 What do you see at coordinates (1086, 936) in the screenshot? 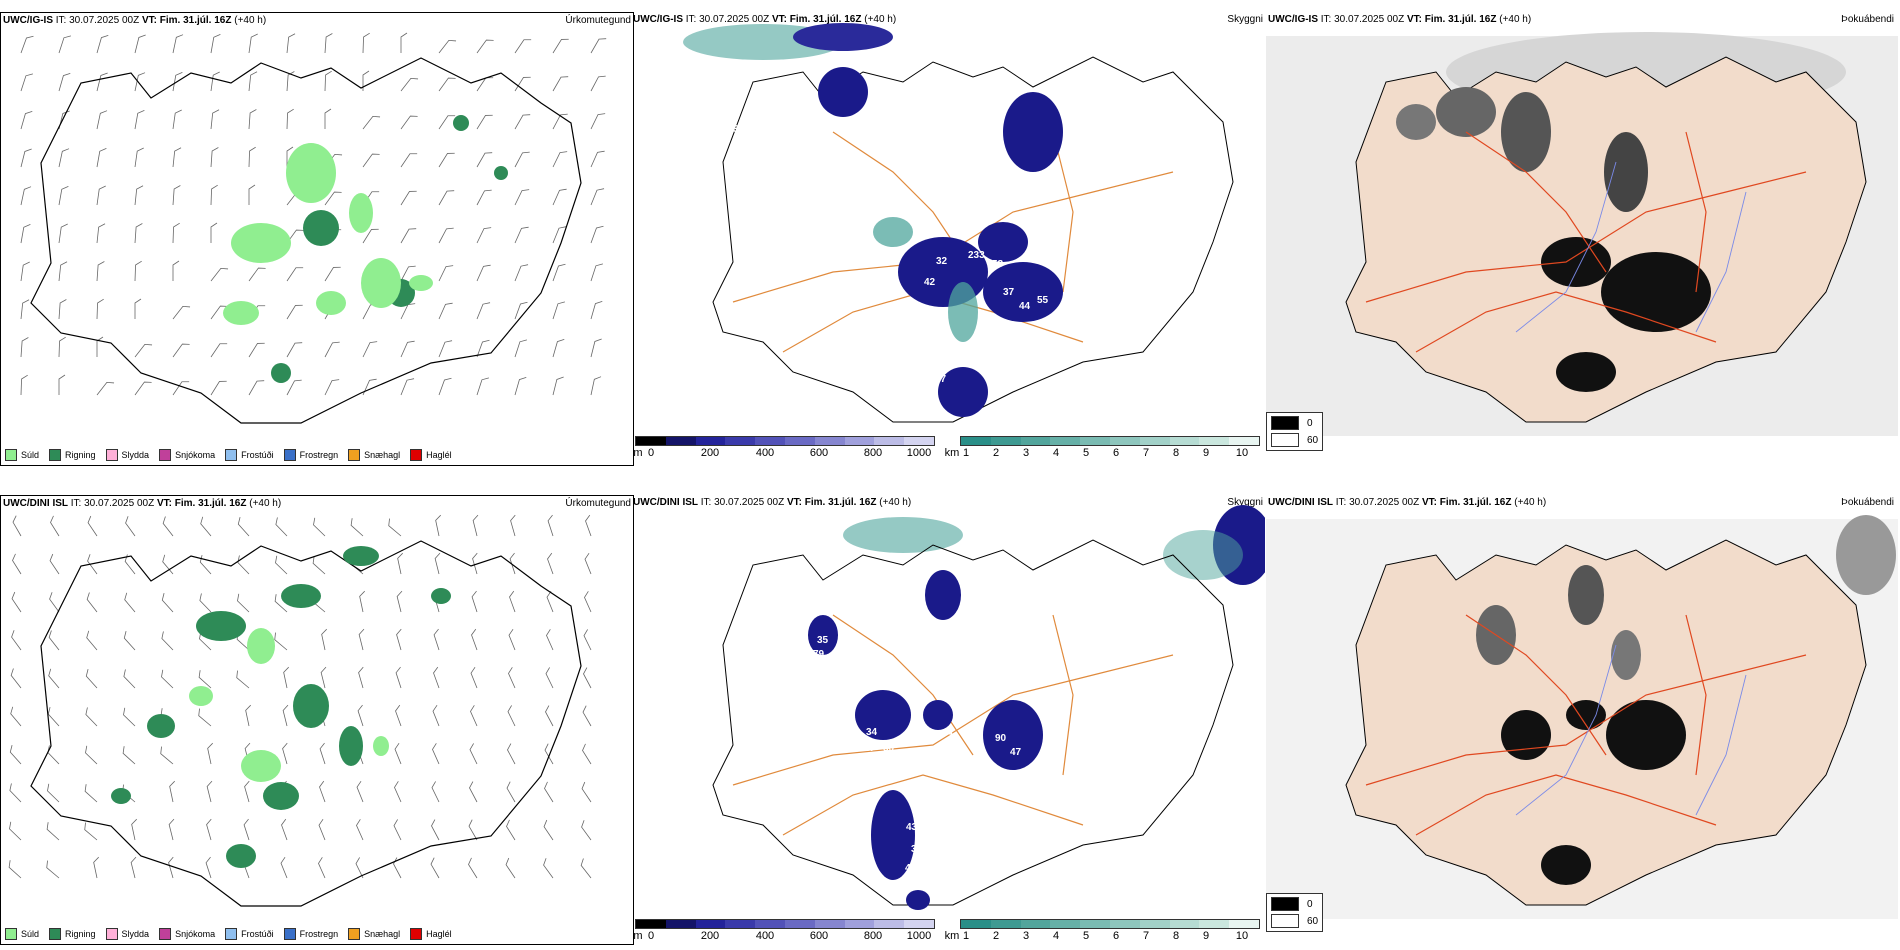
I see `colorbar-tick: 5` at bounding box center [1086, 936].